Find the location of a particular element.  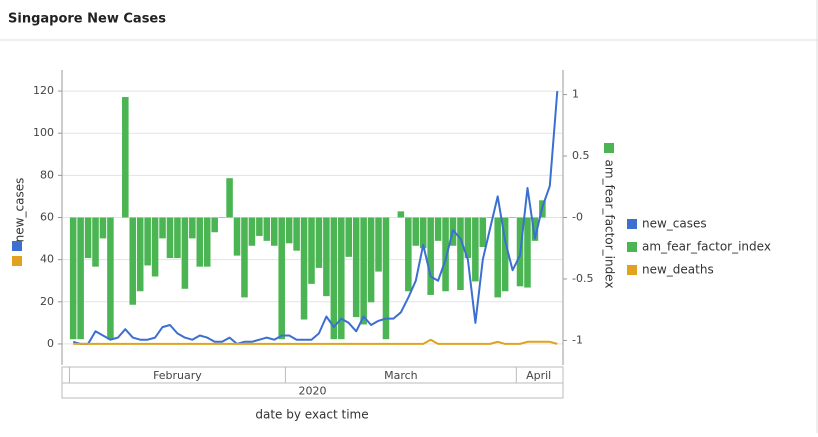

legend-label: am_fear_factor_index is located at coordinates (706, 247).